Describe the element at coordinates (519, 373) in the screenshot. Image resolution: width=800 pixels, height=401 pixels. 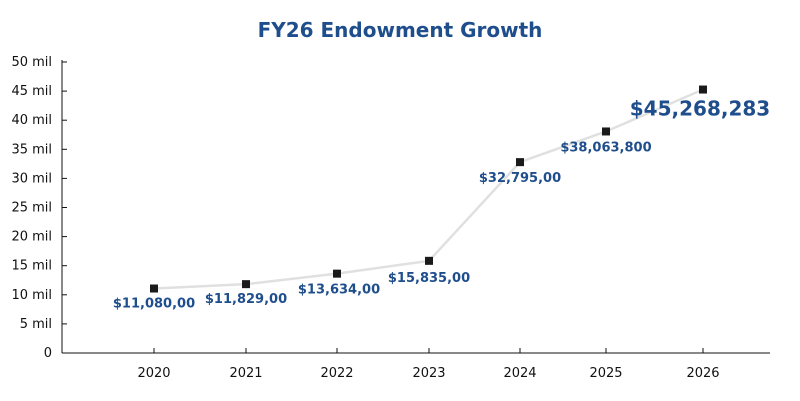
I see `x-tick-label: 2024` at that location.